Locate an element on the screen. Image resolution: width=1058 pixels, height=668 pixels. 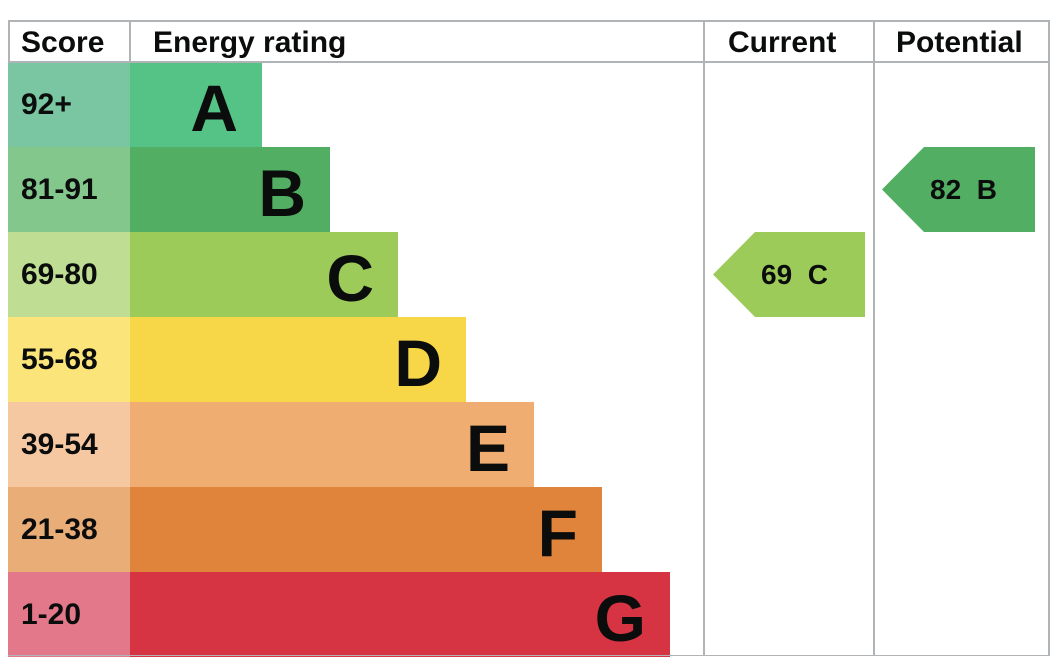
rating-bar-c: C is located at coordinates (264, 274).